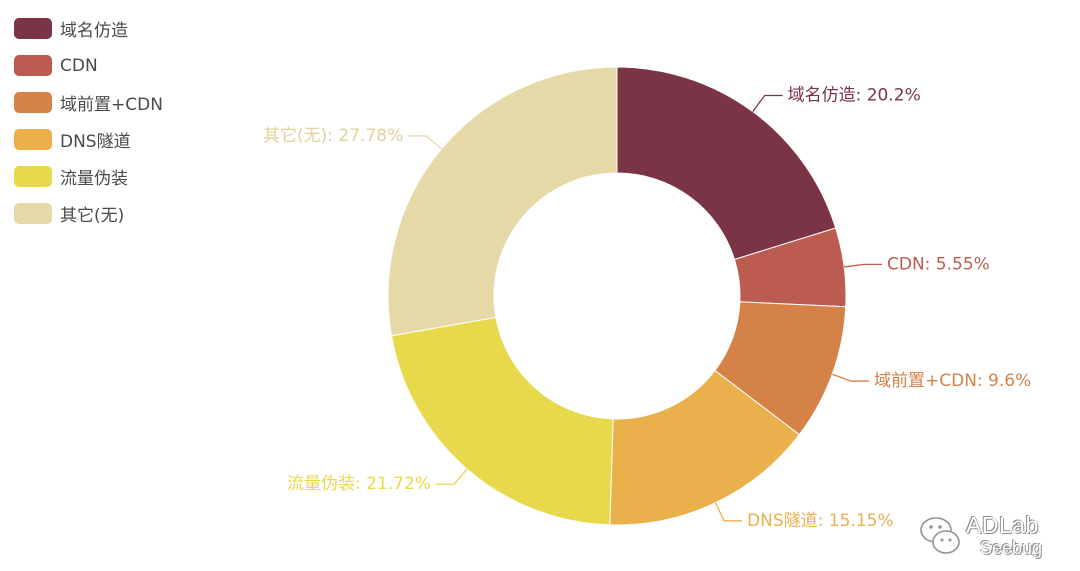 Image resolution: width=1080 pixels, height=571 pixels. I want to click on legend-item-2: CDN, so click(88, 65).